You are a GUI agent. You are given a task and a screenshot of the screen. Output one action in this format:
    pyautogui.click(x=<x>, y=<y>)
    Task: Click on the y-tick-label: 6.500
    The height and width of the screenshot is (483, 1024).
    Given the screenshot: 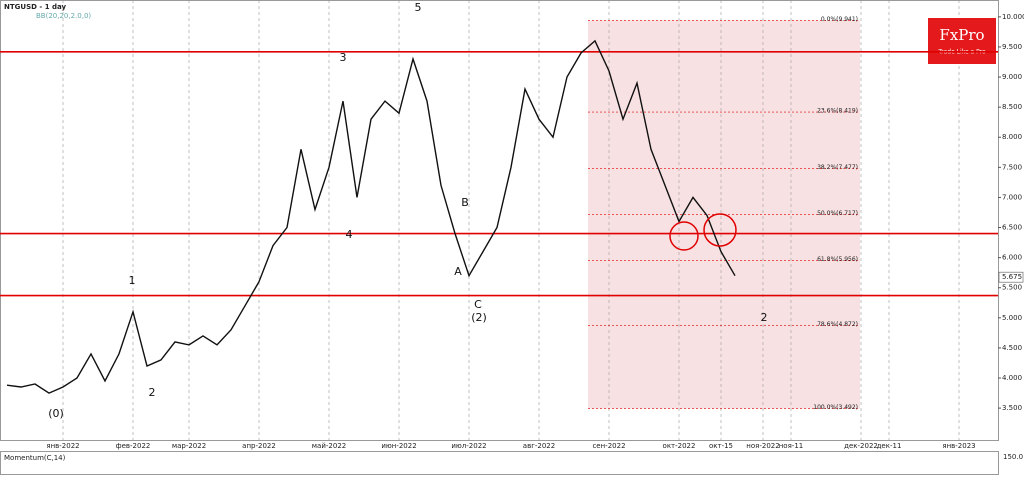 What is the action you would take?
    pyautogui.click(x=1012, y=228)
    